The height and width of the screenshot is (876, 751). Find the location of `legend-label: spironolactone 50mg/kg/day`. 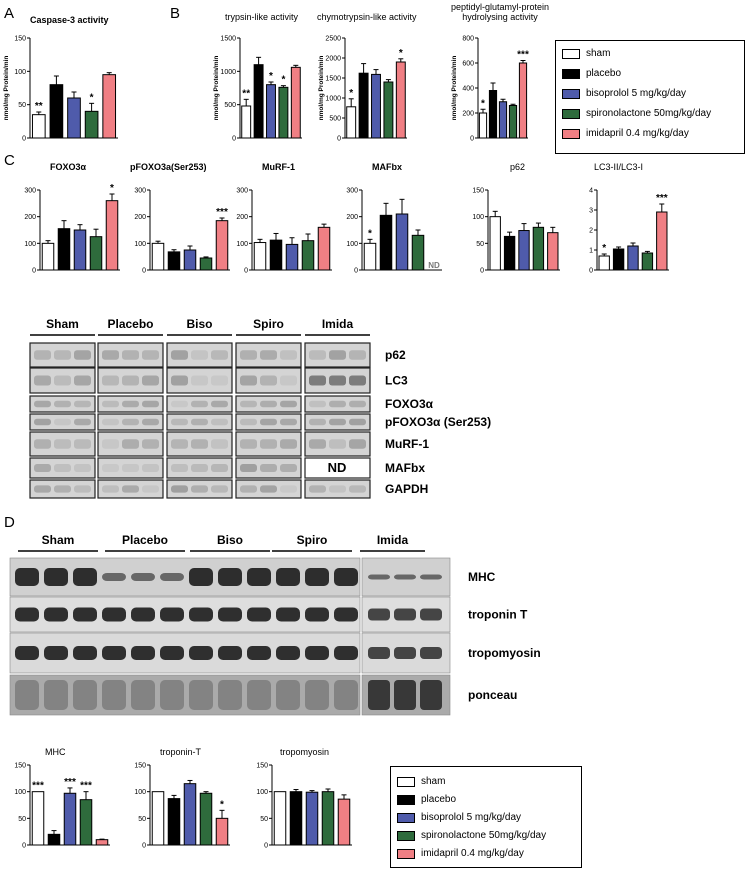

legend-label: spironolactone 50mg/kg/day is located at coordinates (649, 113).